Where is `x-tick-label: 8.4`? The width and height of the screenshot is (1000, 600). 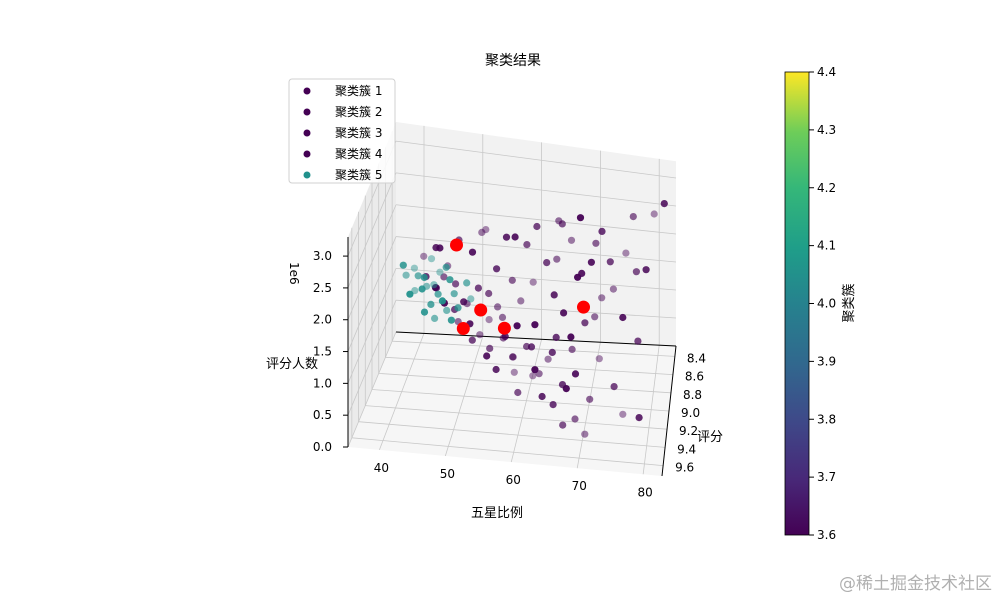 x-tick-label: 8.4 is located at coordinates (696, 358).